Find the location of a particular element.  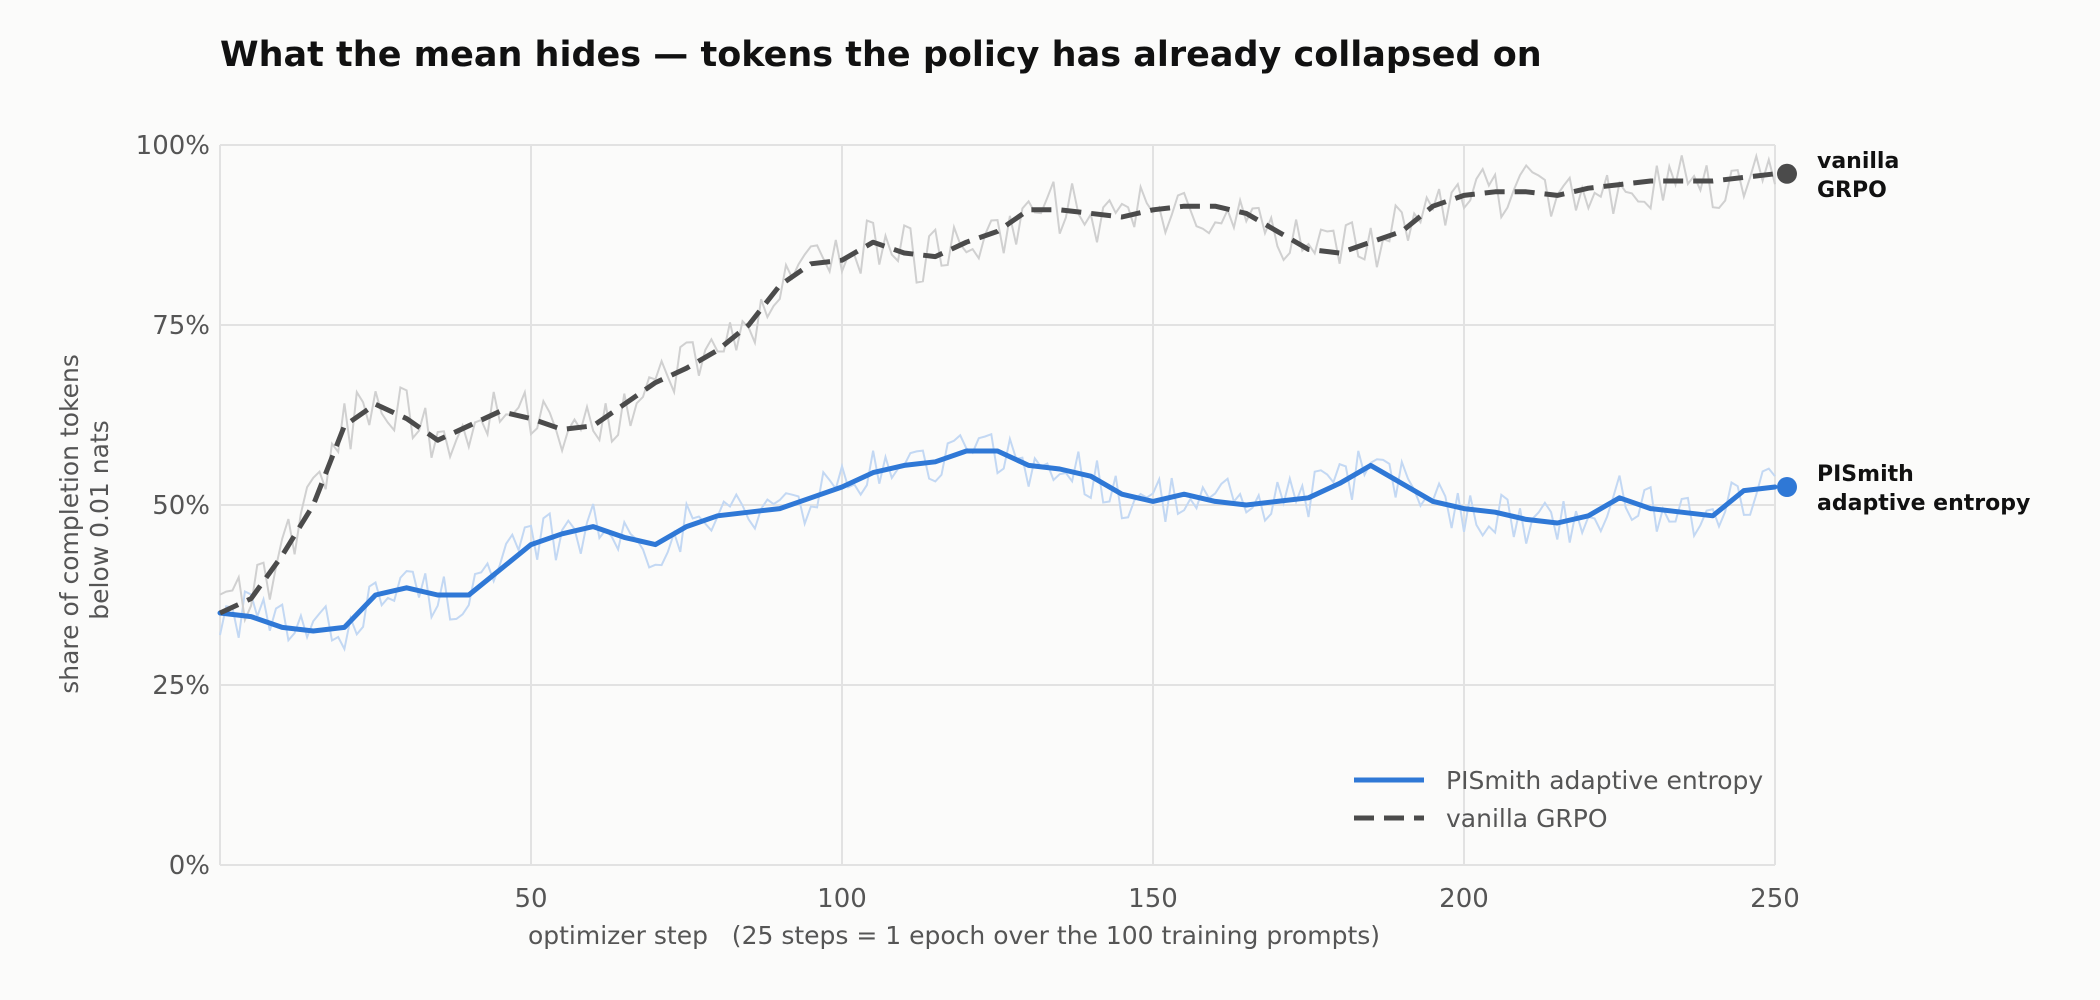

y-axis-label-line-1: share of completion tokens is located at coordinates (69, 524).